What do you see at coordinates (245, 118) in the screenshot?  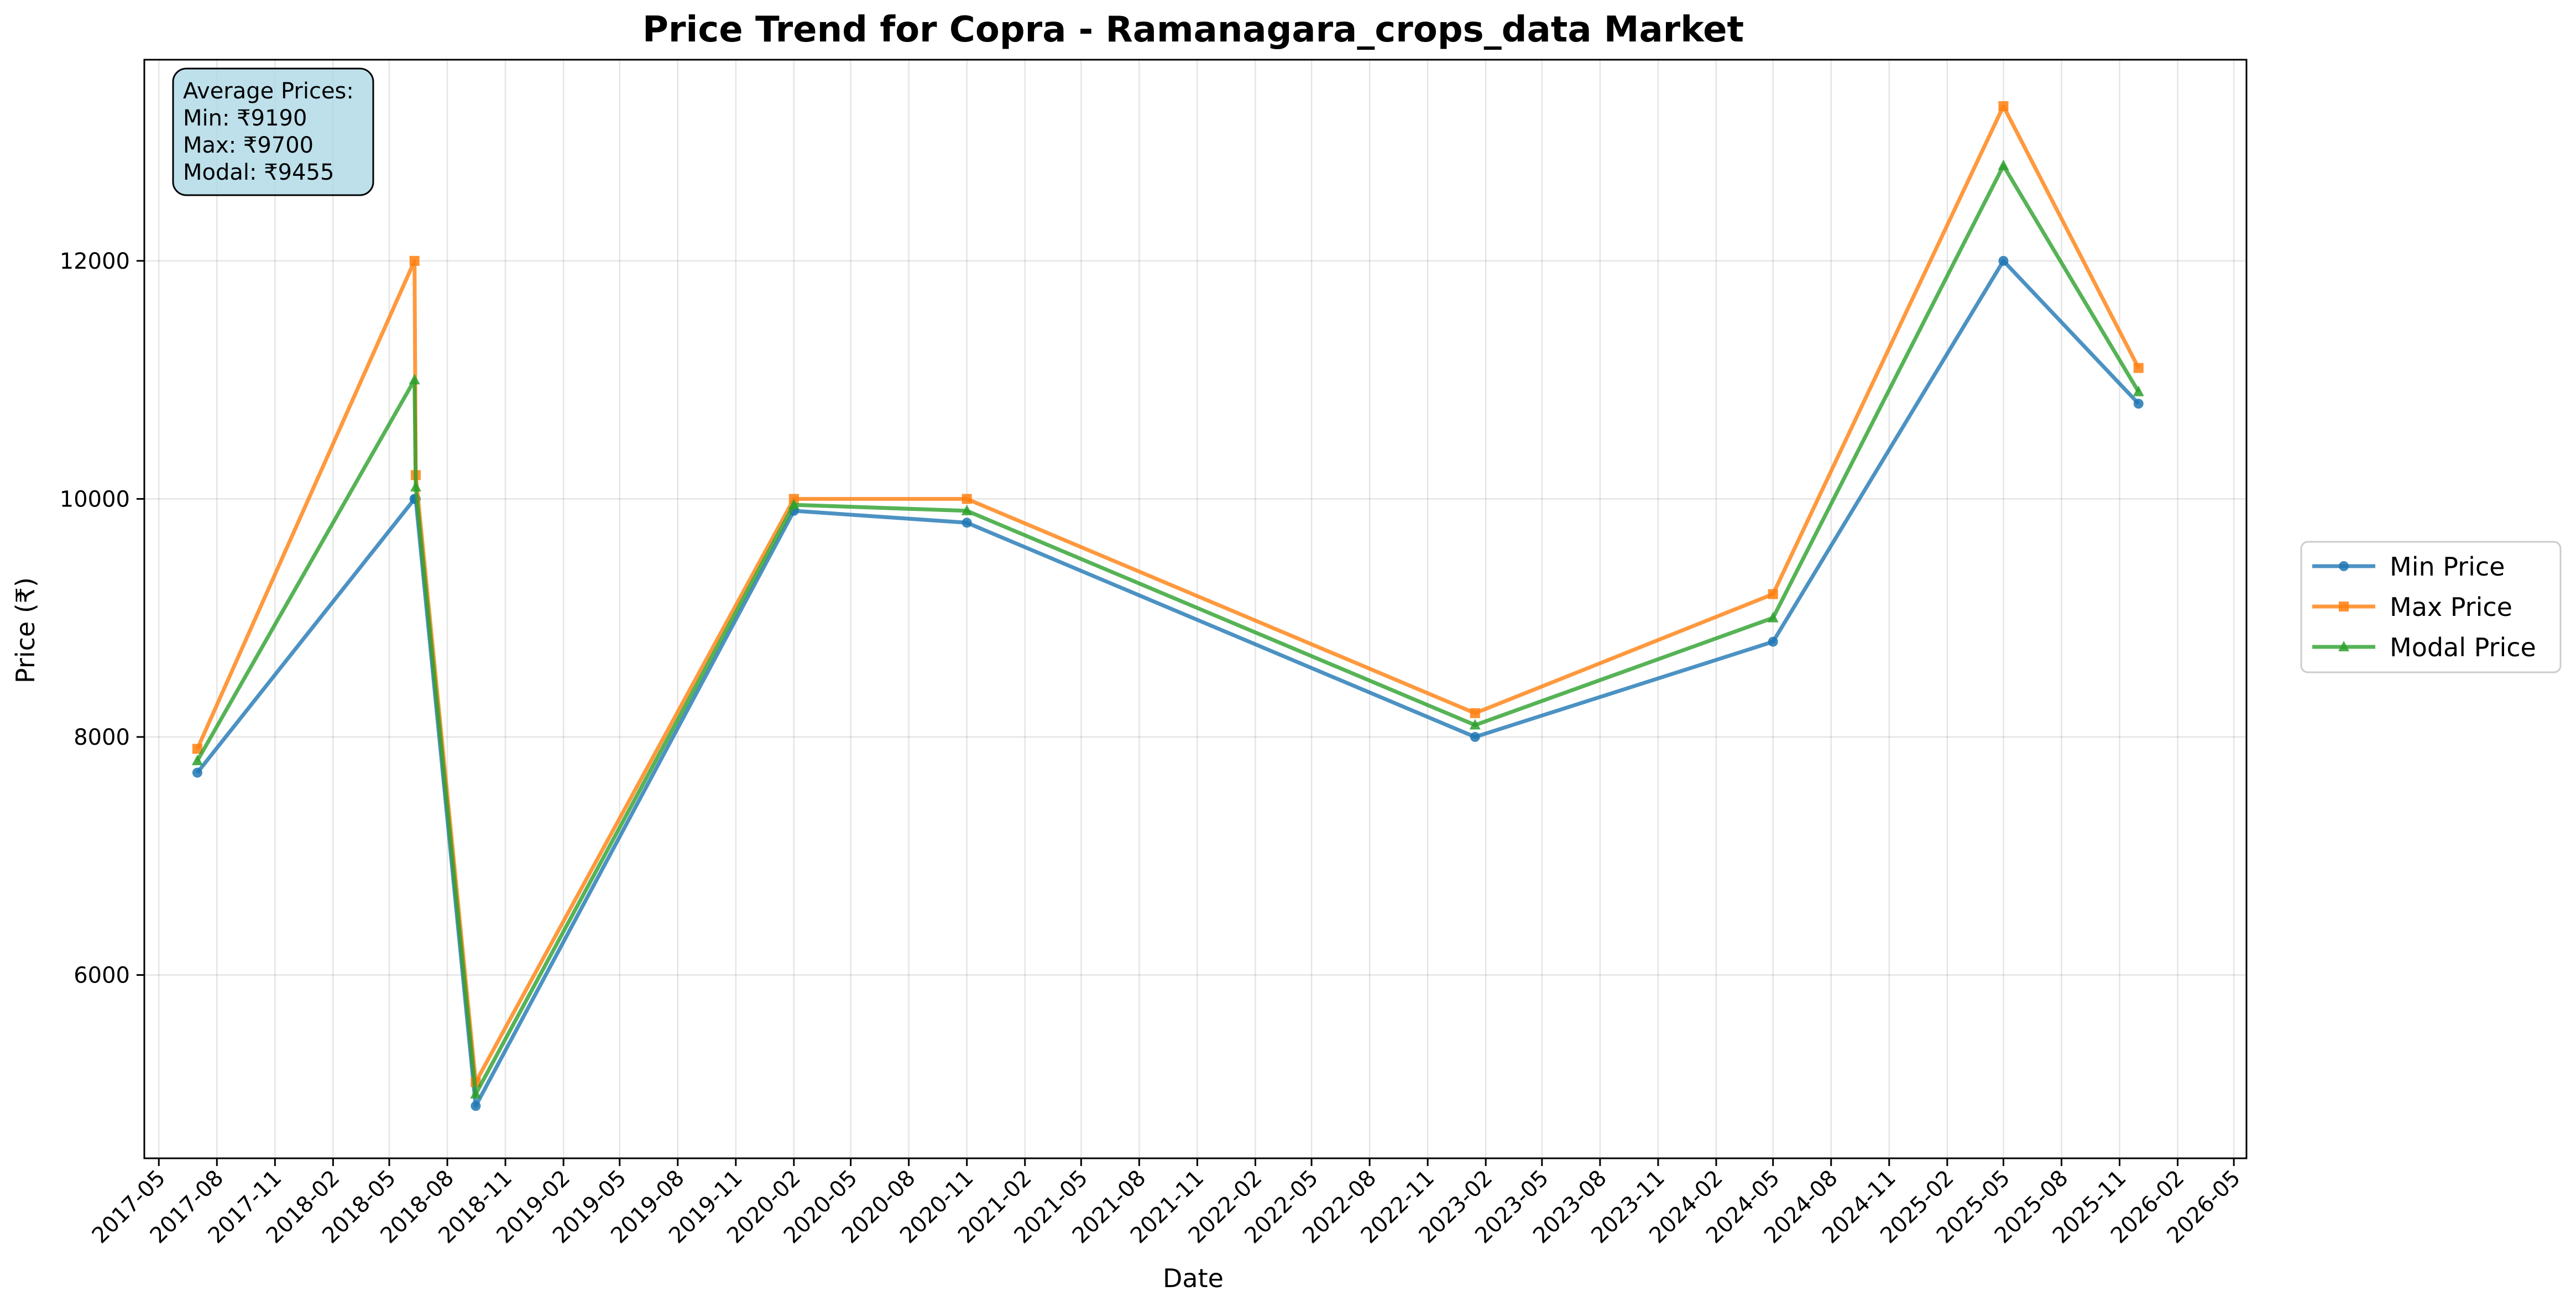 I see `average-min-price: Min: ₹9190` at bounding box center [245, 118].